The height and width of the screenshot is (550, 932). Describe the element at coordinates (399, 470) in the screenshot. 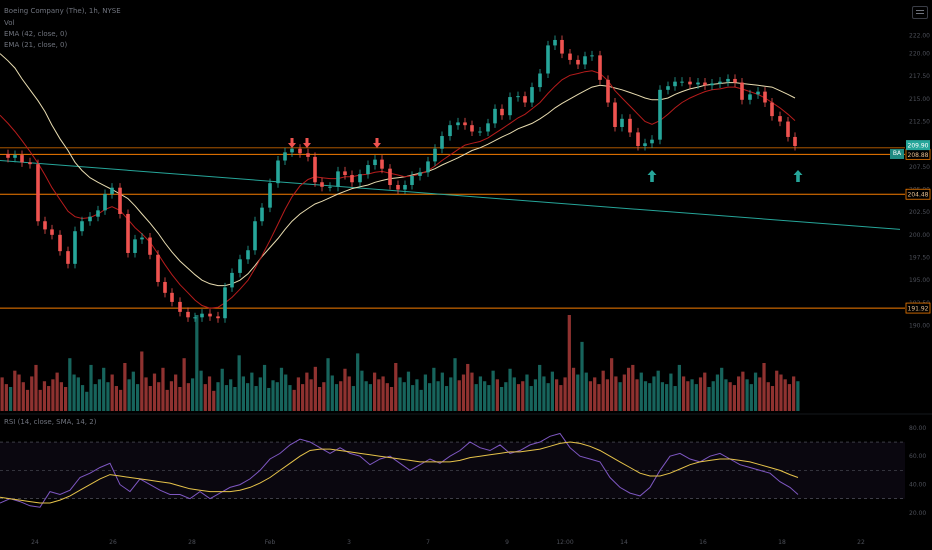

I see `rsi-line` at that location.